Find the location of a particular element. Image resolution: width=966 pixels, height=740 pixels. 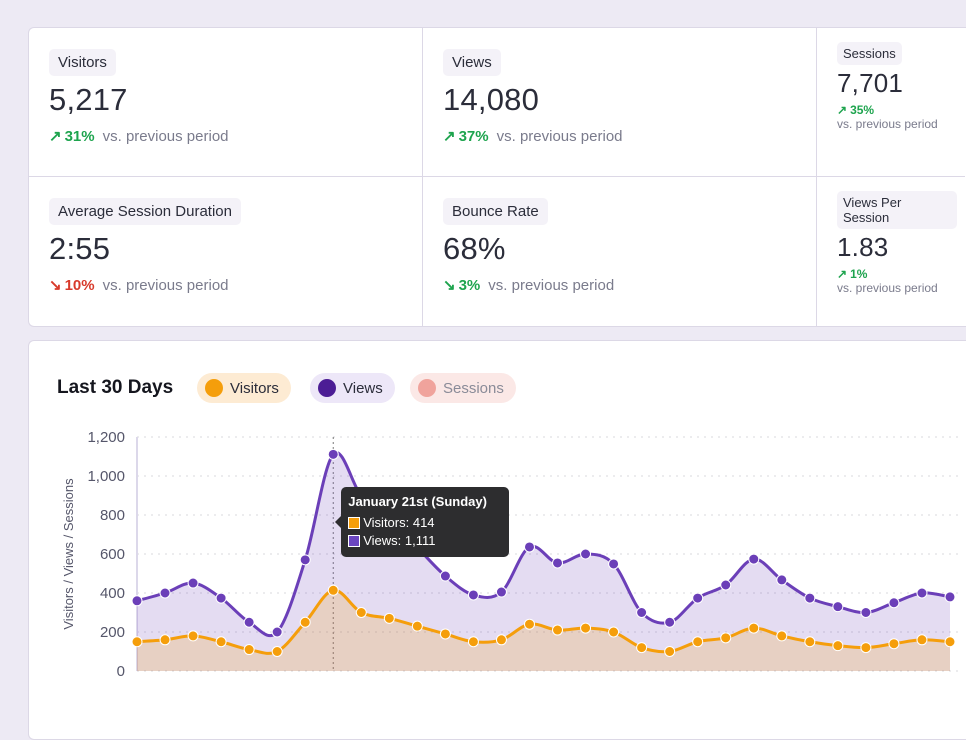

stat-change: 31% is located at coordinates (79, 136).